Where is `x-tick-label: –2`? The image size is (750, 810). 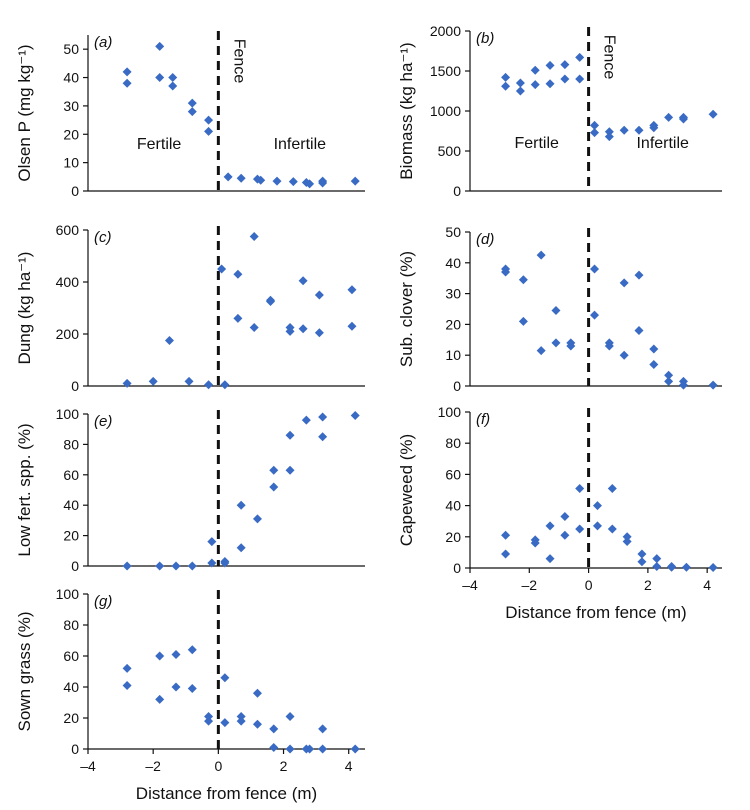 x-tick-label: –2 is located at coordinates (153, 766).